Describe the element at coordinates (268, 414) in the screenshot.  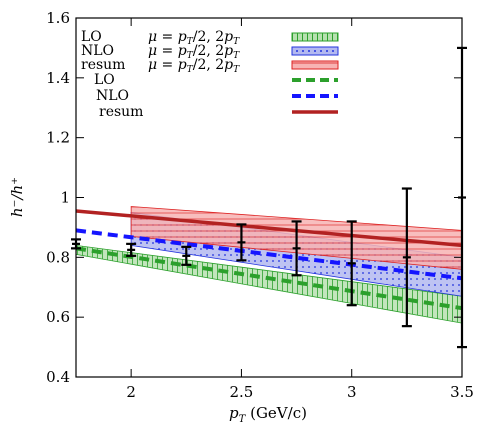
I see `x-axis-label: pT (GeV/c)` at that location.